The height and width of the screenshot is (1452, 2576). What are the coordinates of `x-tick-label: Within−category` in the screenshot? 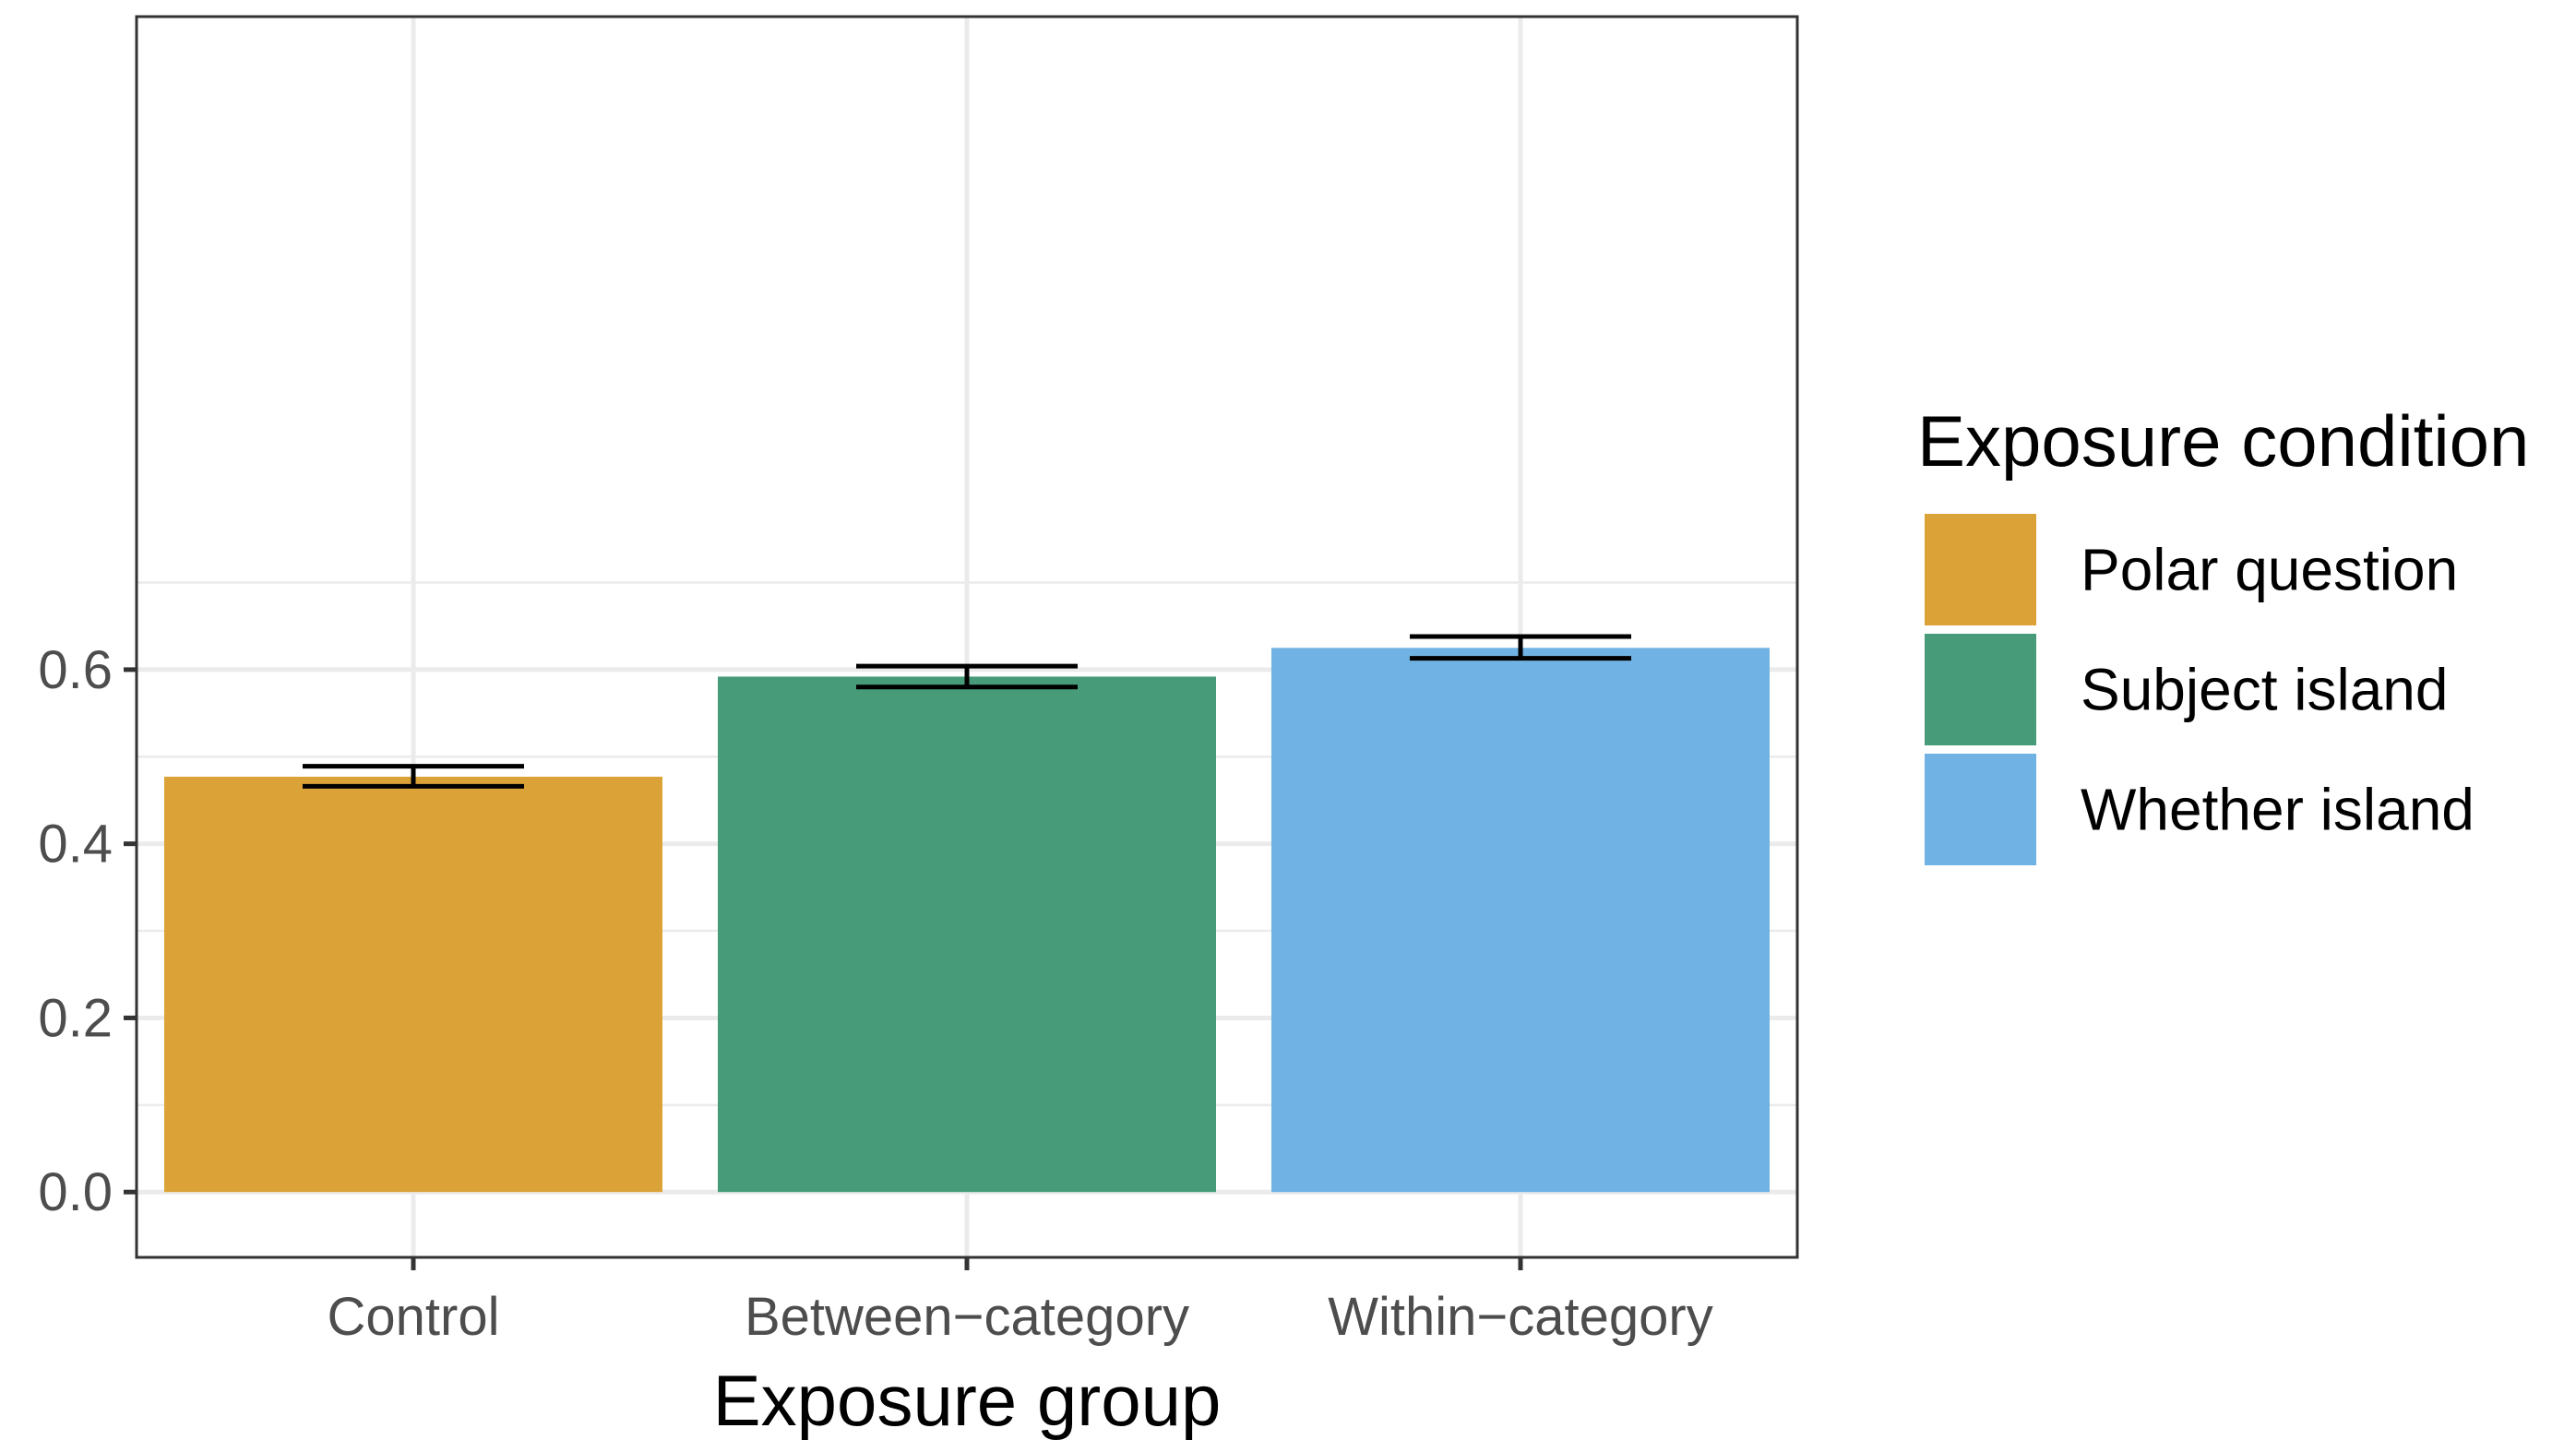 It's located at (1520, 1317).